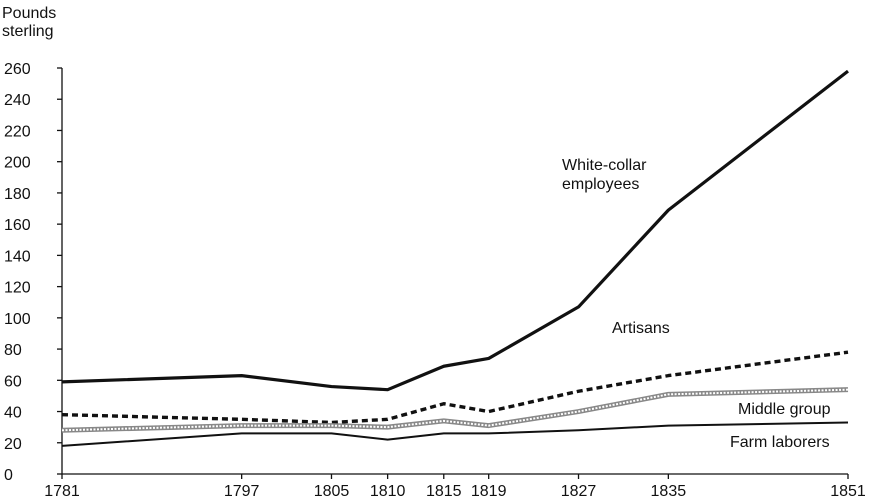 The image size is (871, 502). What do you see at coordinates (17, 256) in the screenshot?
I see `y-tick-label: 140` at bounding box center [17, 256].